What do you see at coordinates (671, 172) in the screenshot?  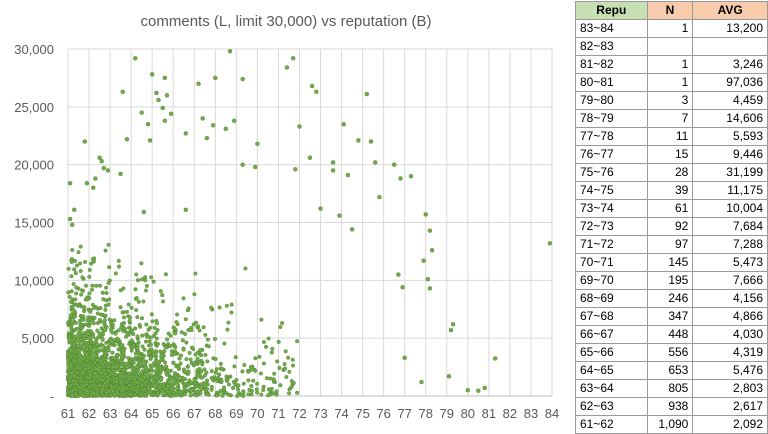 I see `table-row: 75~76 28 31,199` at bounding box center [671, 172].